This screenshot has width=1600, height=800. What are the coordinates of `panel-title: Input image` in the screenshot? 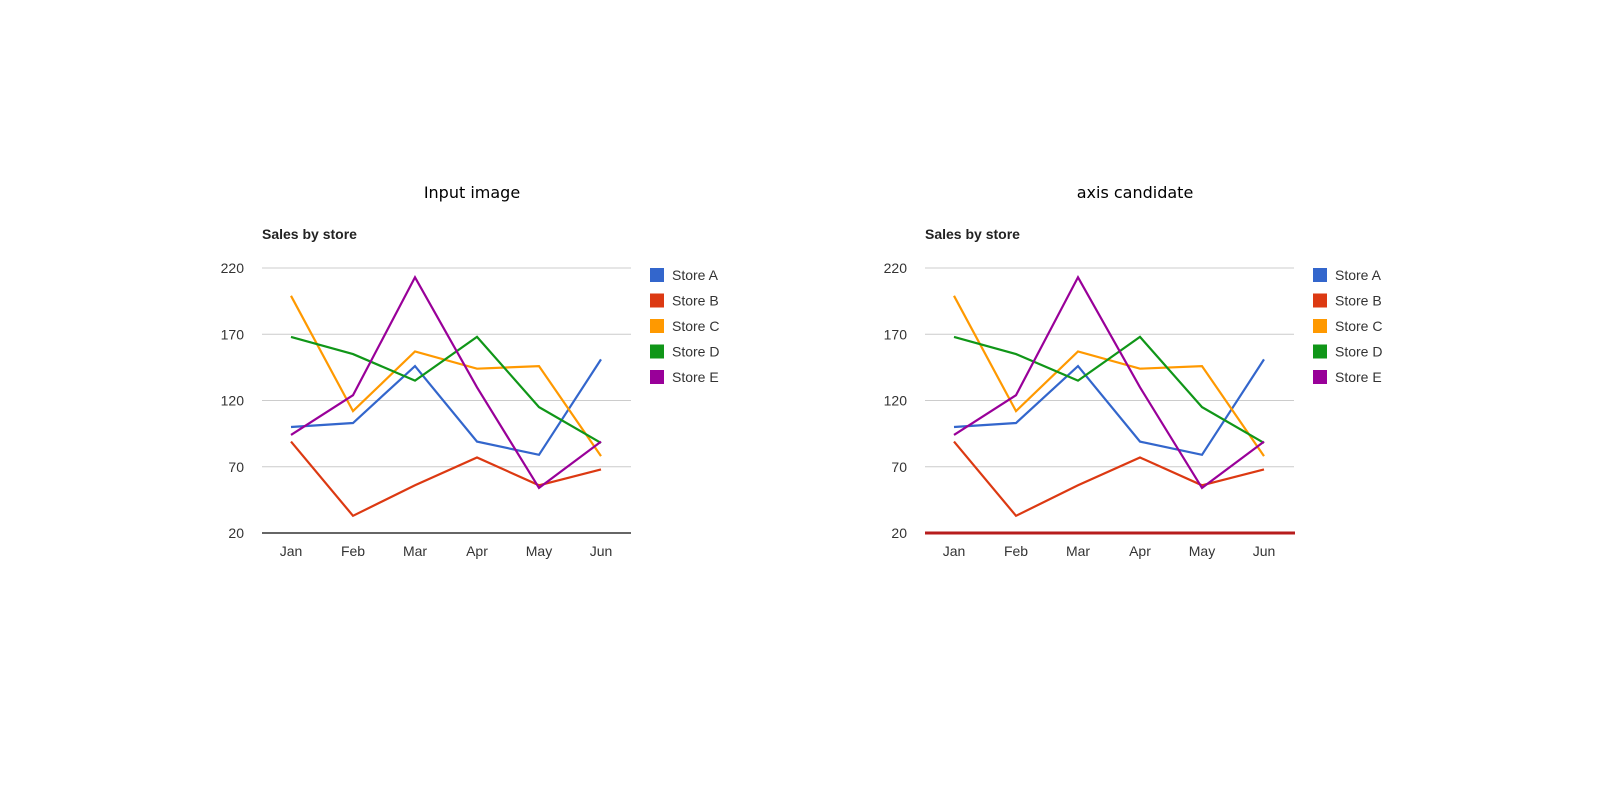 It's located at (472, 192).